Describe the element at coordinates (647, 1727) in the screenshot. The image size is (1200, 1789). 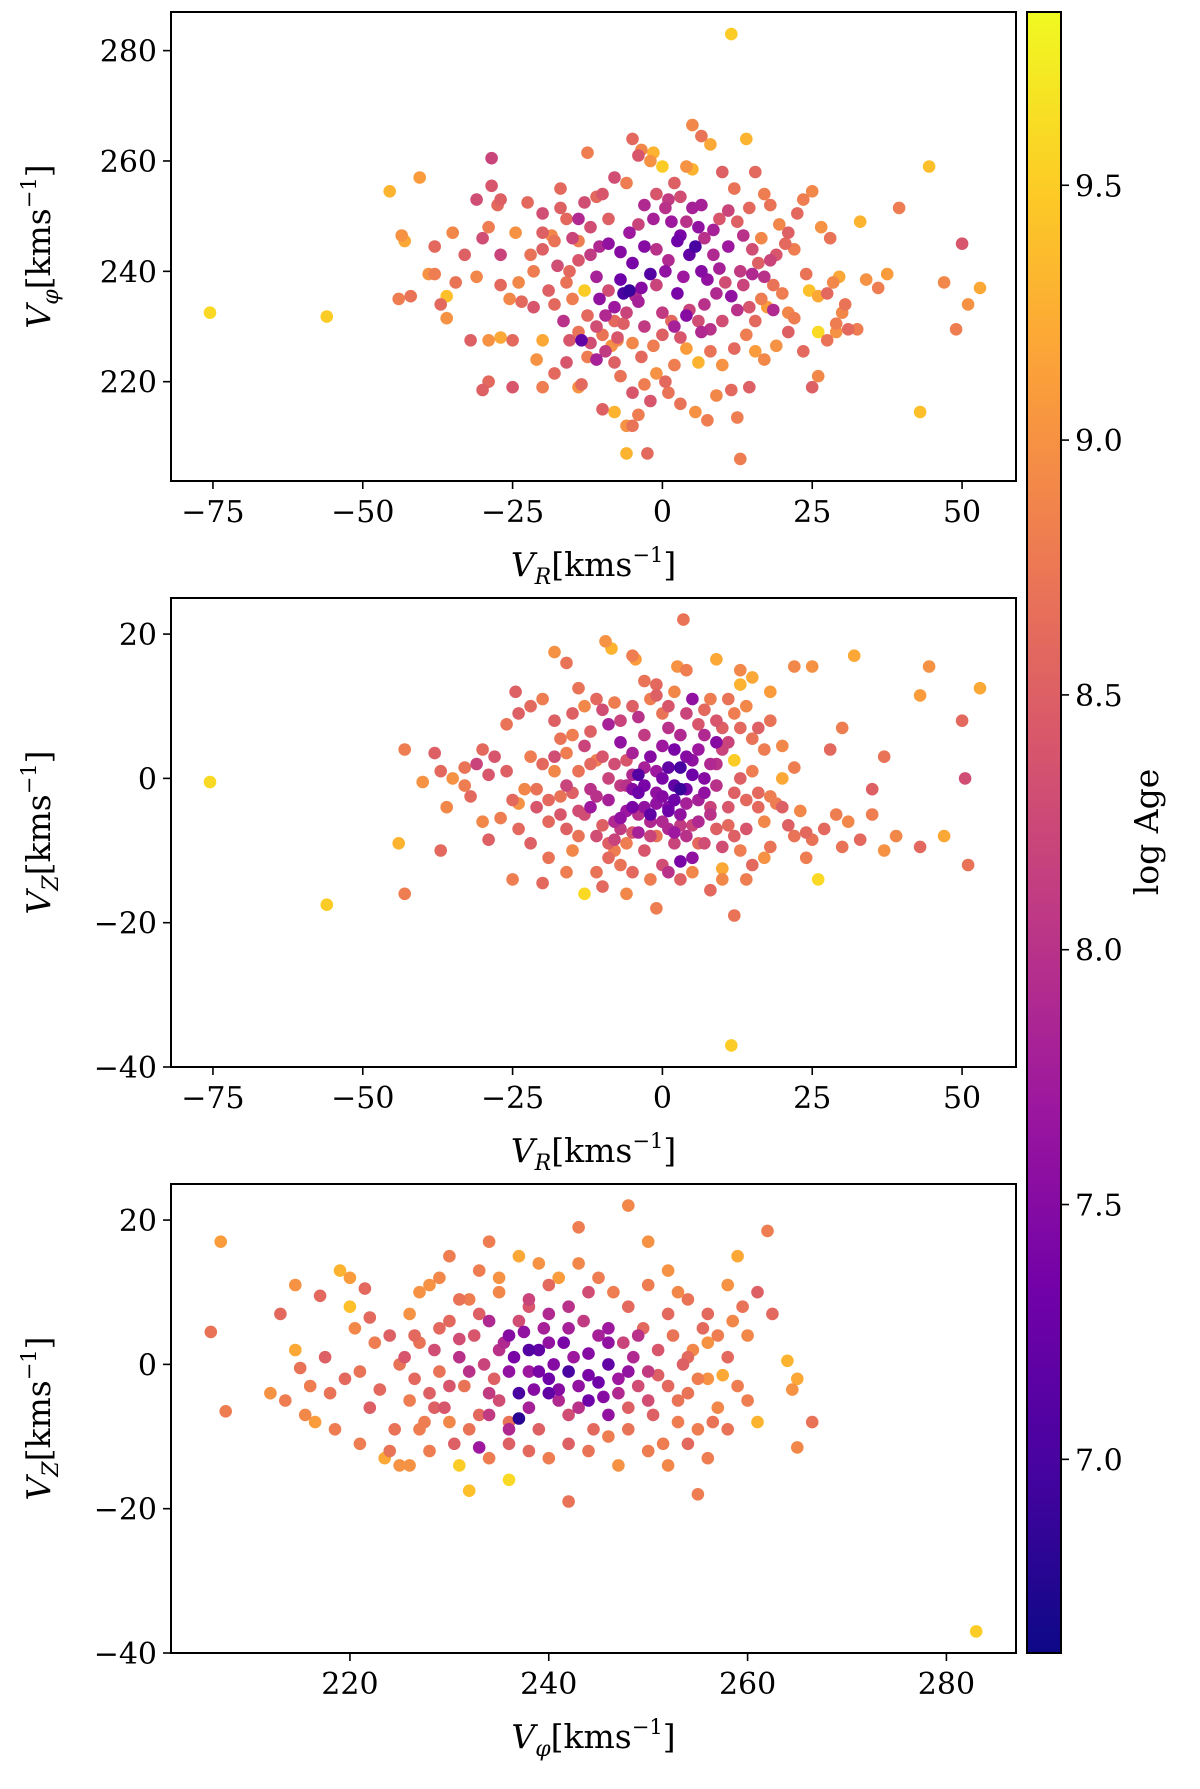
I see `x-axis-label-sup: −1` at that location.